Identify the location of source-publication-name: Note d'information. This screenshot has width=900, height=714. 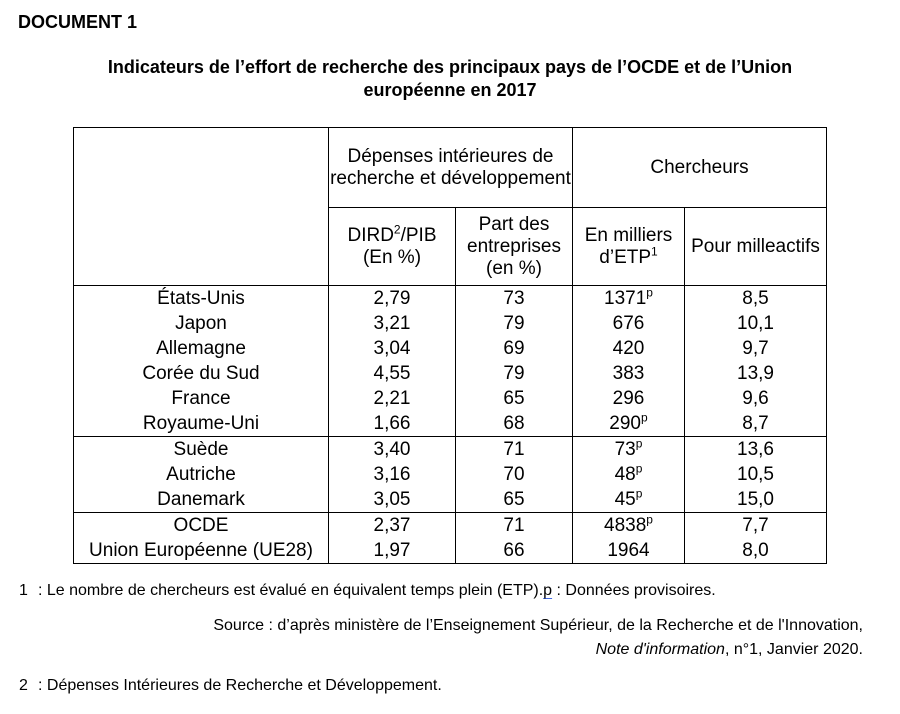
(660, 649).